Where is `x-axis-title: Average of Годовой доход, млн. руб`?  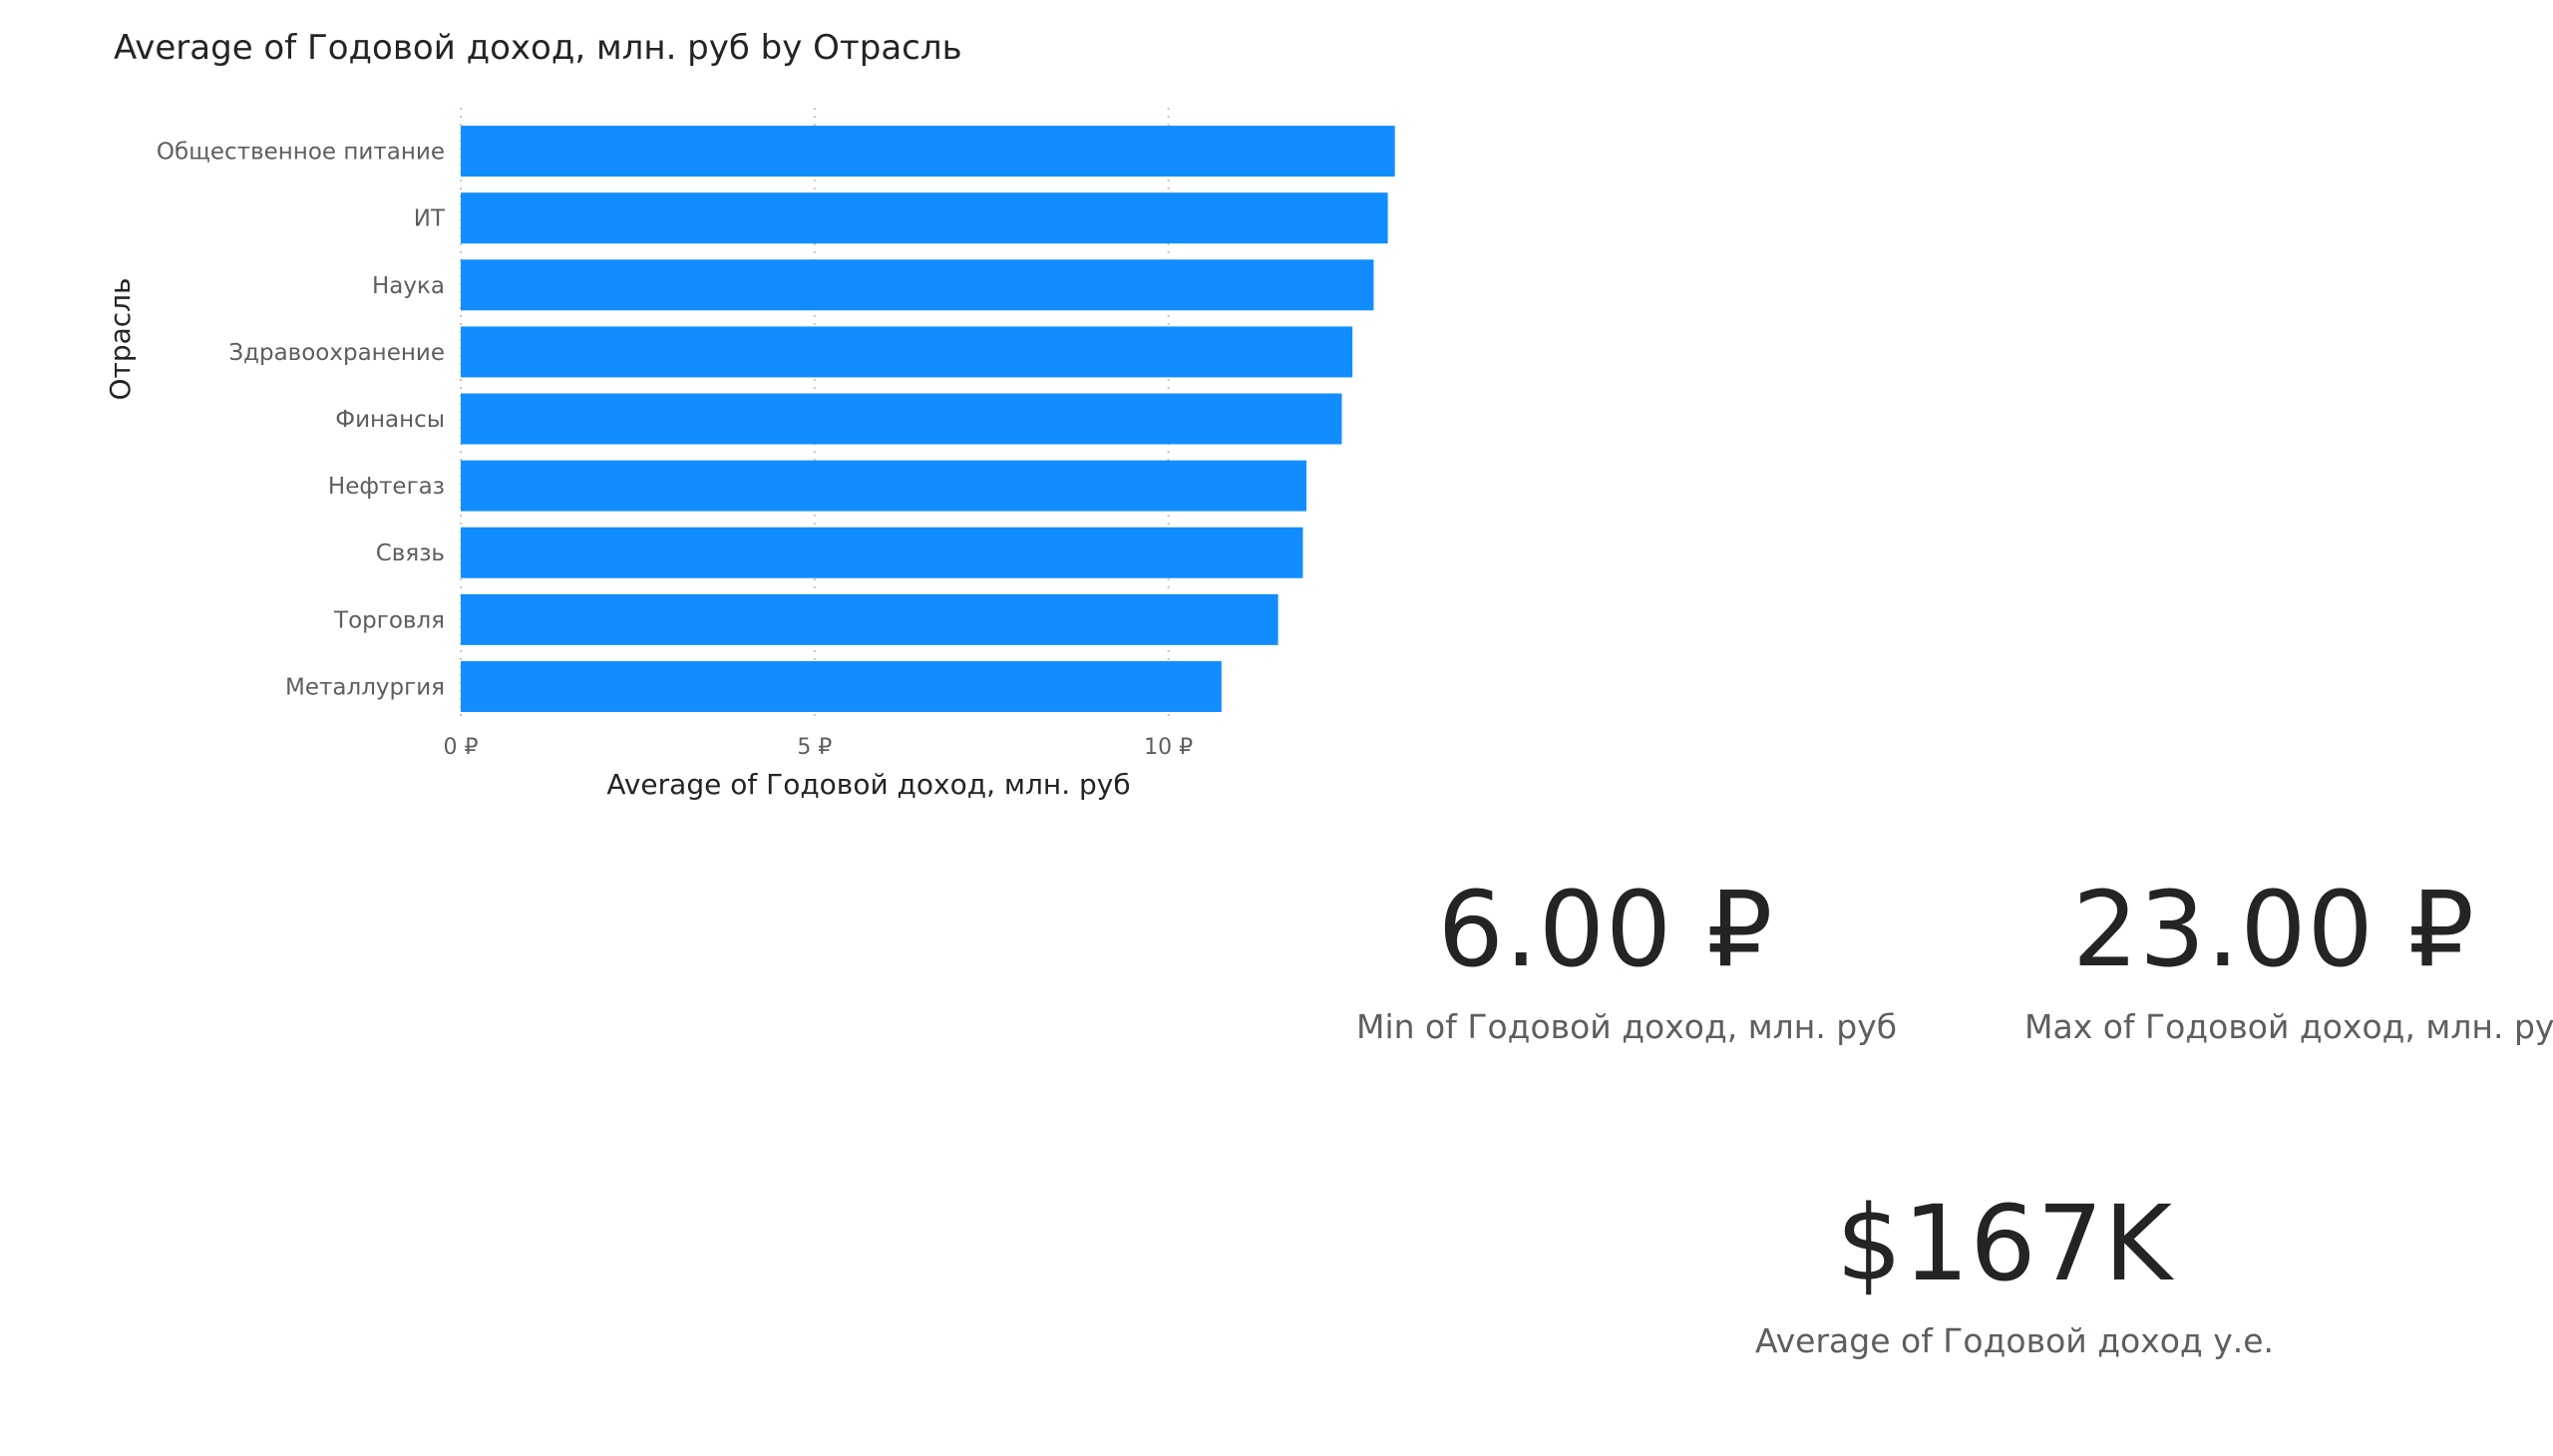 x-axis-title: Average of Годовой доход, млн. руб is located at coordinates (868, 784).